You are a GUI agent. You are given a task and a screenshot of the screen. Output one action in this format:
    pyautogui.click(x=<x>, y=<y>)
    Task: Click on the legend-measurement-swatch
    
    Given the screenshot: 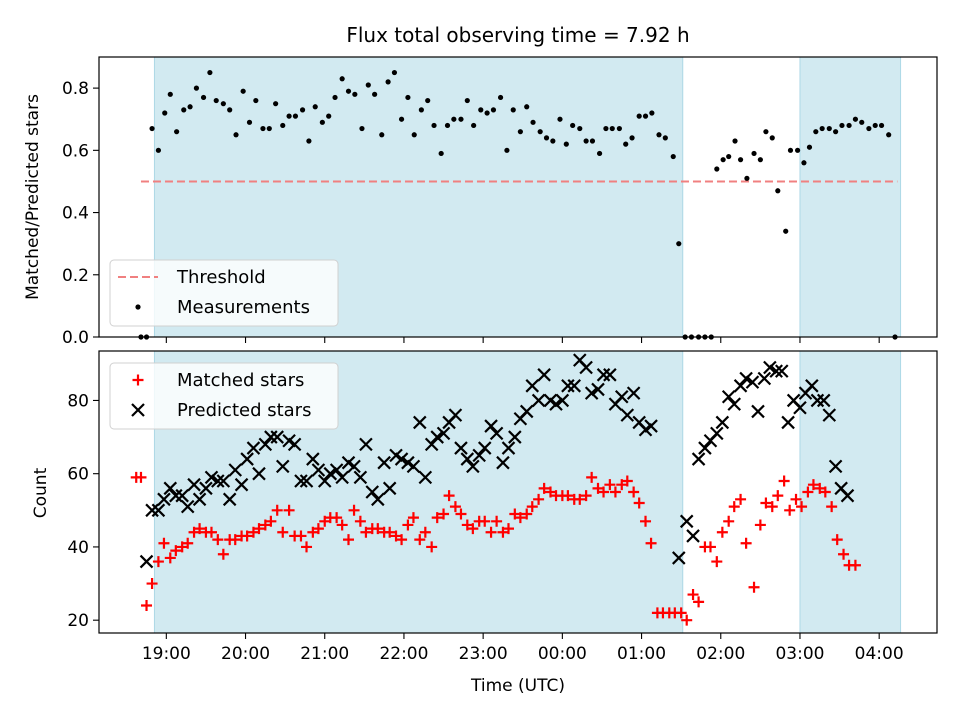 What is the action you would take?
    pyautogui.click(x=138, y=307)
    